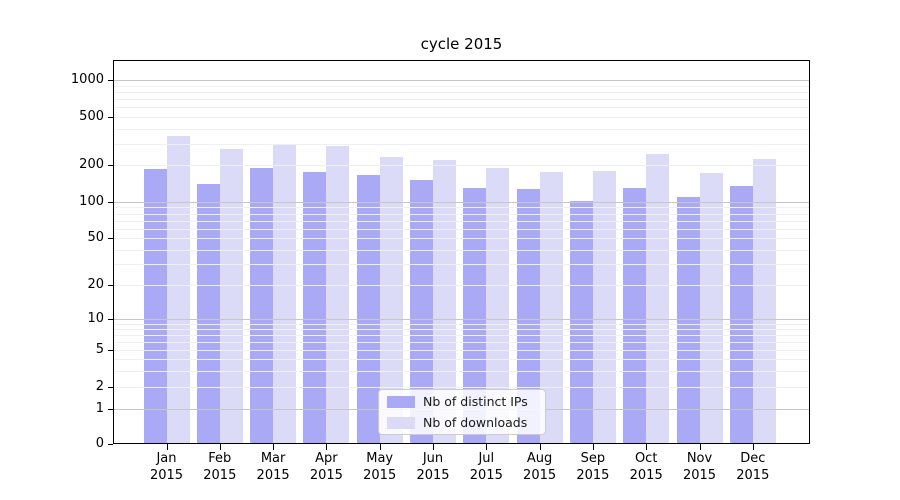 Image resolution: width=900 pixels, height=500 pixels. Describe the element at coordinates (91, 116) in the screenshot. I see `y-axis-tick-label: 500` at that location.